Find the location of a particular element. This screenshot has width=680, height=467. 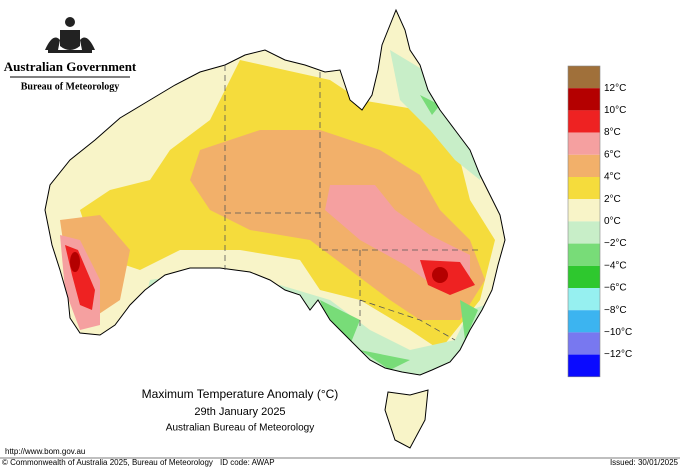

legend-label: 10°C is located at coordinates (615, 110).